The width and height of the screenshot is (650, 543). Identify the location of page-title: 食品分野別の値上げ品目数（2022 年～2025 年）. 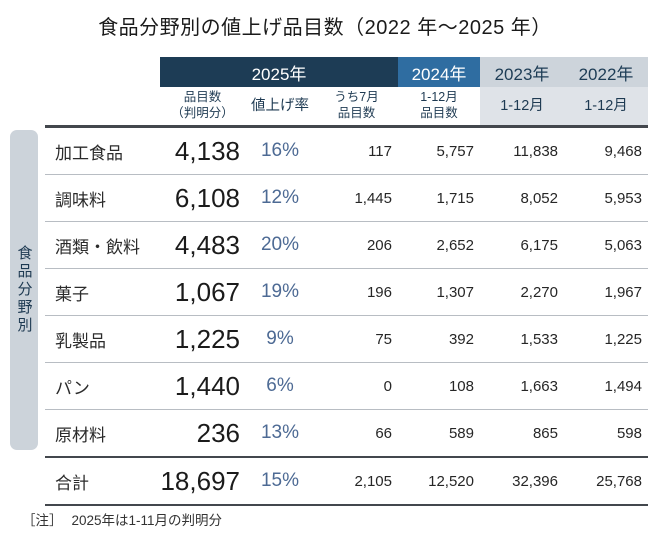
(325, 28).